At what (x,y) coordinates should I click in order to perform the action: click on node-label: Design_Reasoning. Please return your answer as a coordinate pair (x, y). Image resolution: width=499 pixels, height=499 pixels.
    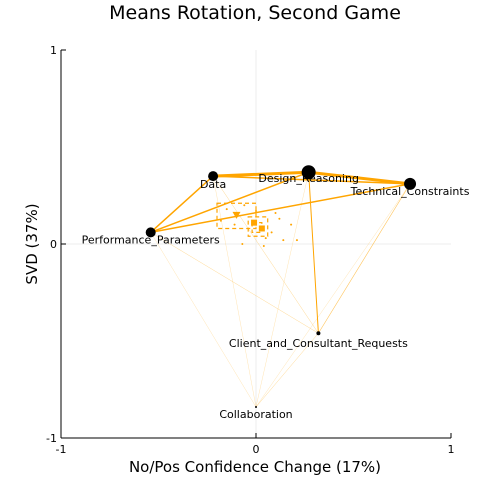
    Looking at the image, I should click on (308, 178).